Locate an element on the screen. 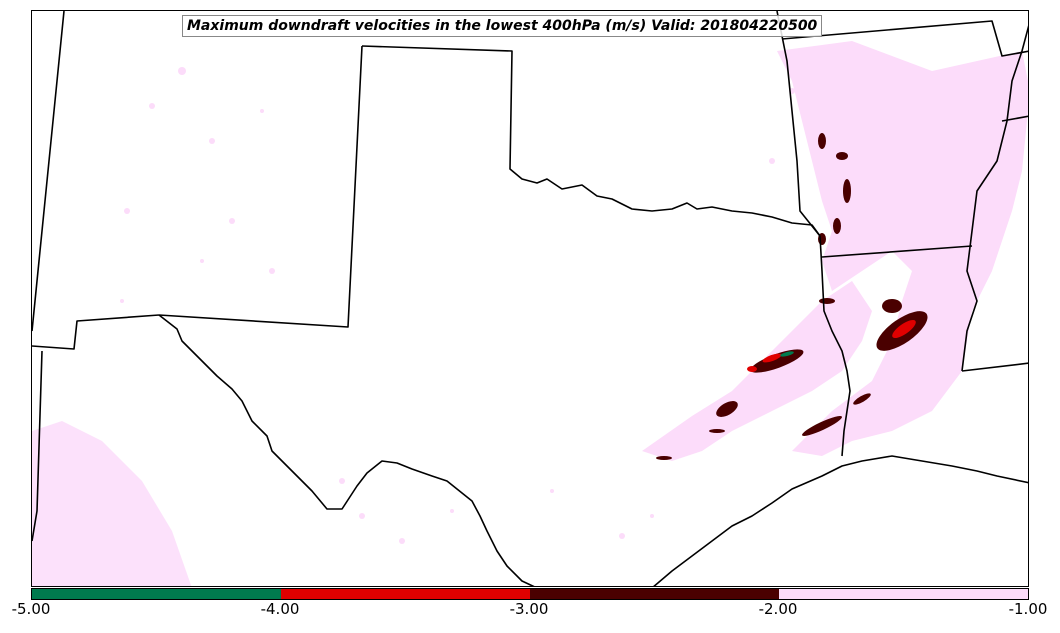 Image resolution: width=1060 pixels, height=633 pixels. colorbar-tick-label: -2.00 is located at coordinates (778, 609).